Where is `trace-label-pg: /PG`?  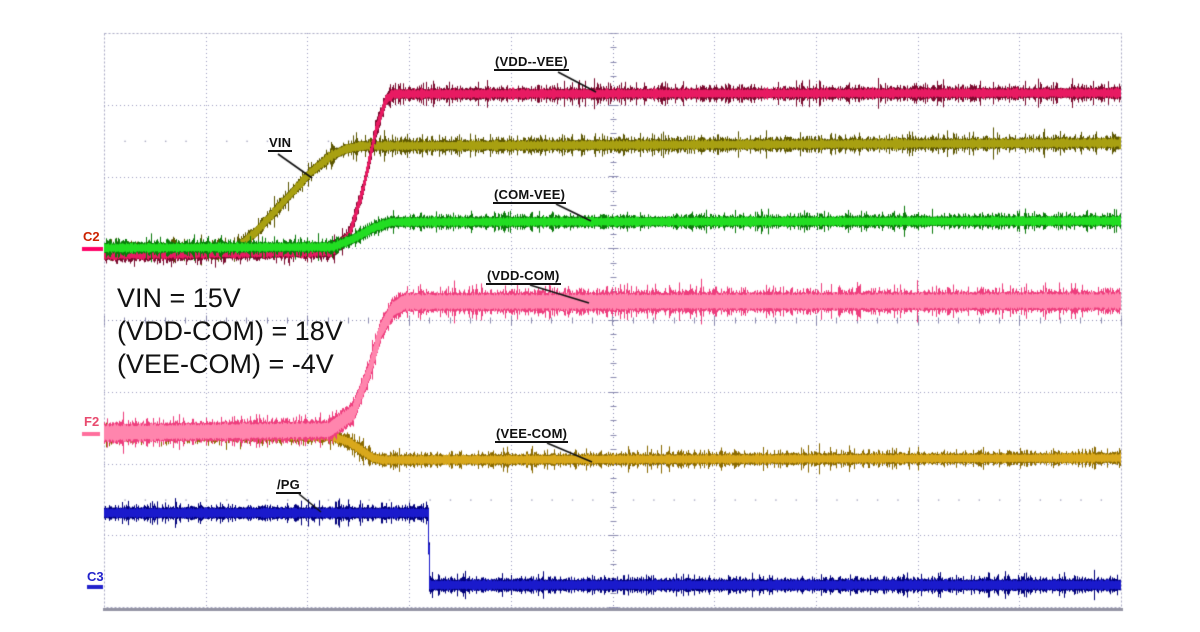 trace-label-pg: /PG is located at coordinates (288, 485).